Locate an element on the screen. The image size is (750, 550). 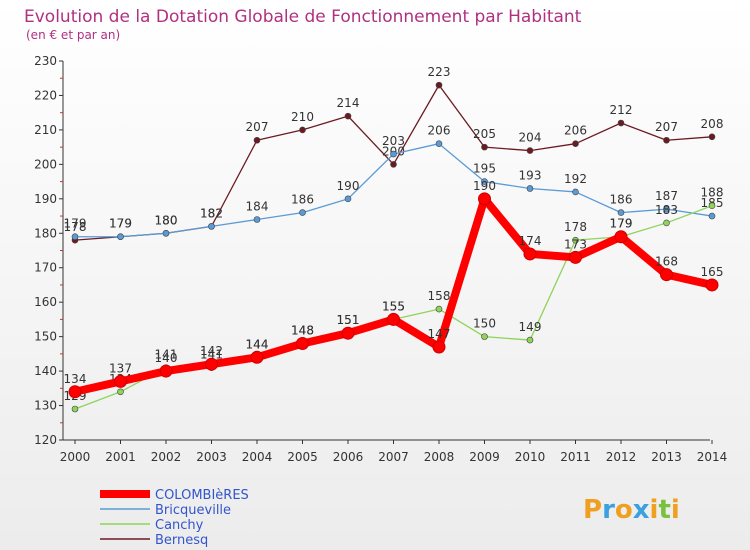
data-label-bernesq: 180 is located at coordinates (166, 220).